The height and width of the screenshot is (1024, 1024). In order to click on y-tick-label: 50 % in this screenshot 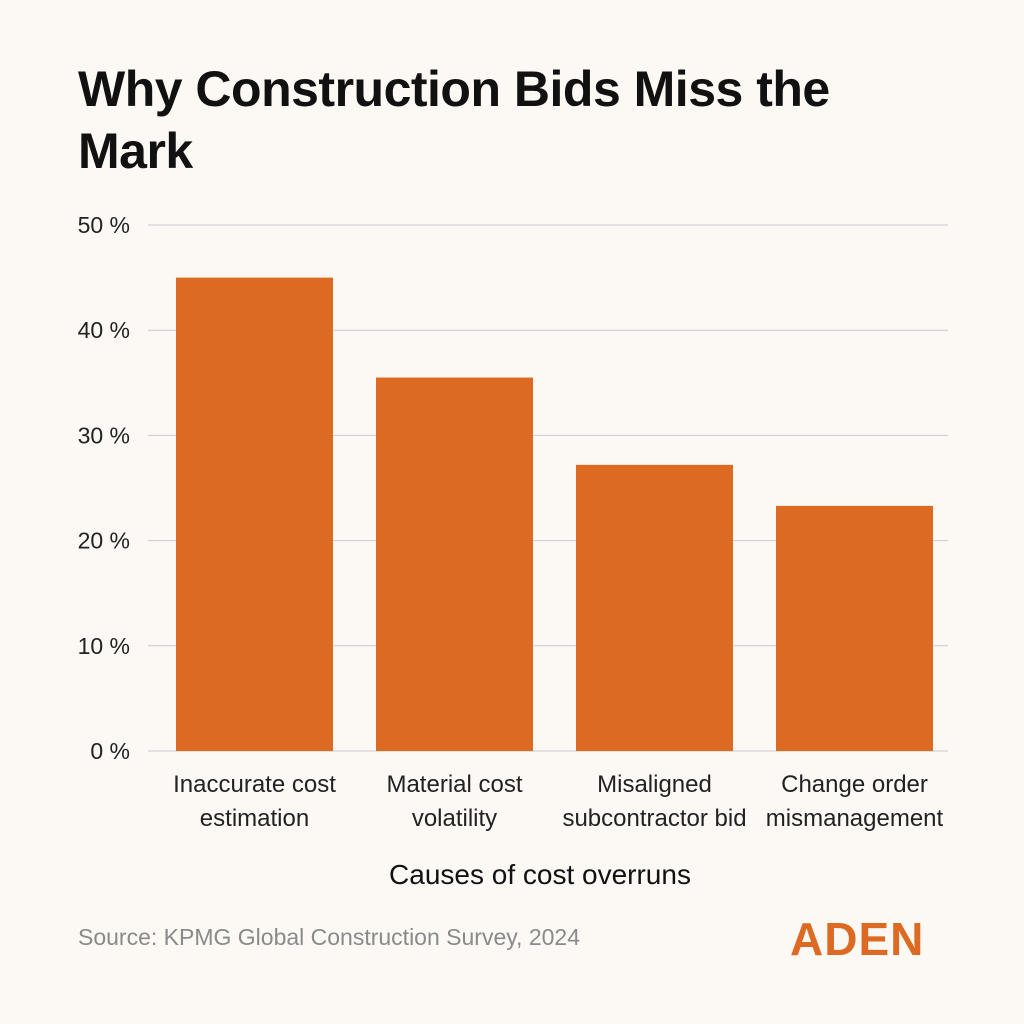, I will do `click(104, 225)`.